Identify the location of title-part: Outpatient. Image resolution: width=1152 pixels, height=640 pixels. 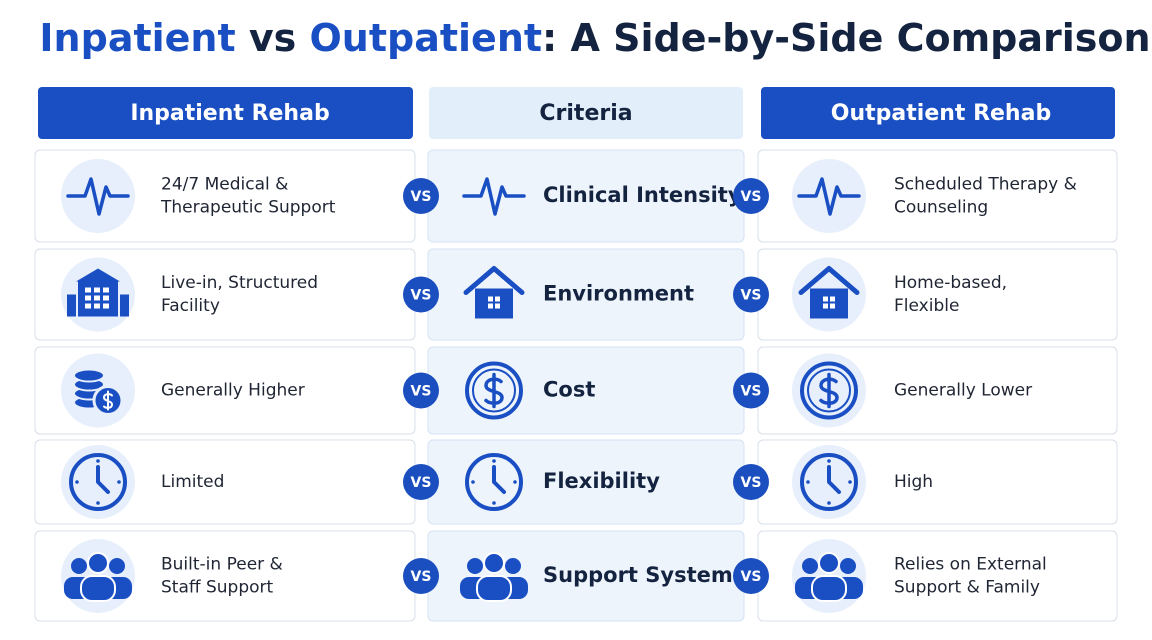
(426, 38).